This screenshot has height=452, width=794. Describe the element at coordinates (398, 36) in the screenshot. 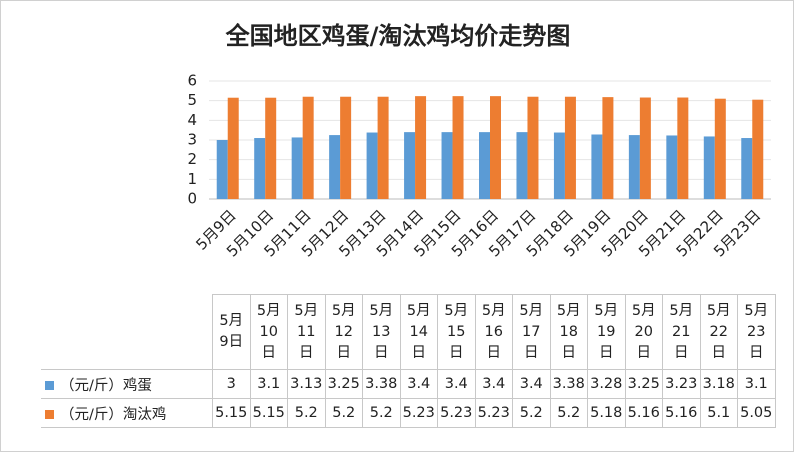

I see `chart-title: 全国地区鸡蛋/淘汰鸡均价走势图` at that location.